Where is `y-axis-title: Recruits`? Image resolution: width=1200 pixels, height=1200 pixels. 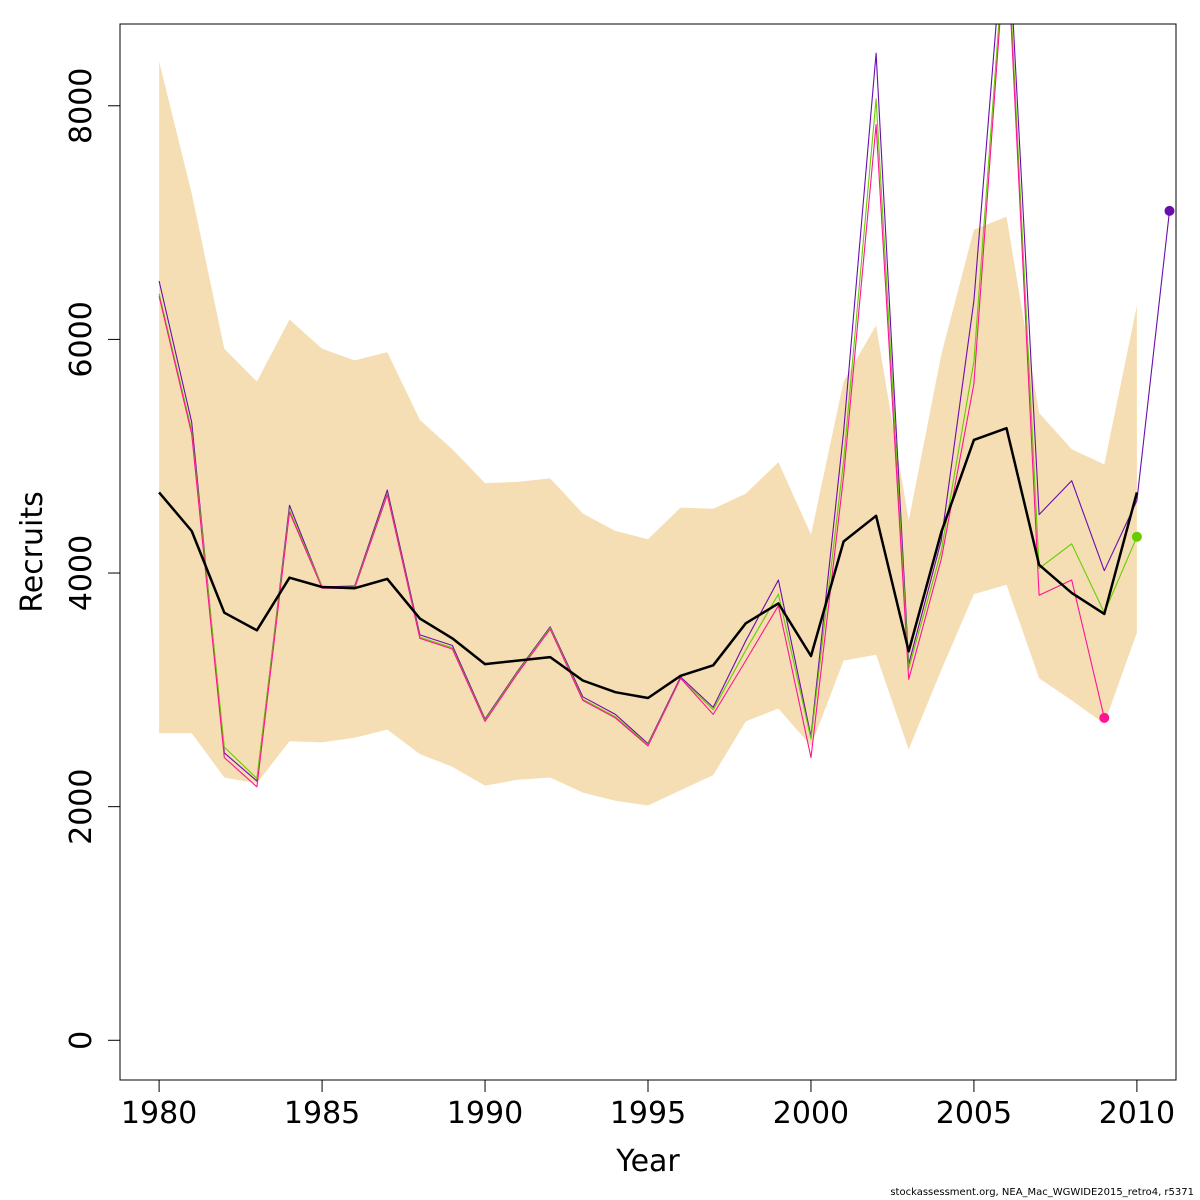
y-axis-title: Recruits is located at coordinates (32, 552).